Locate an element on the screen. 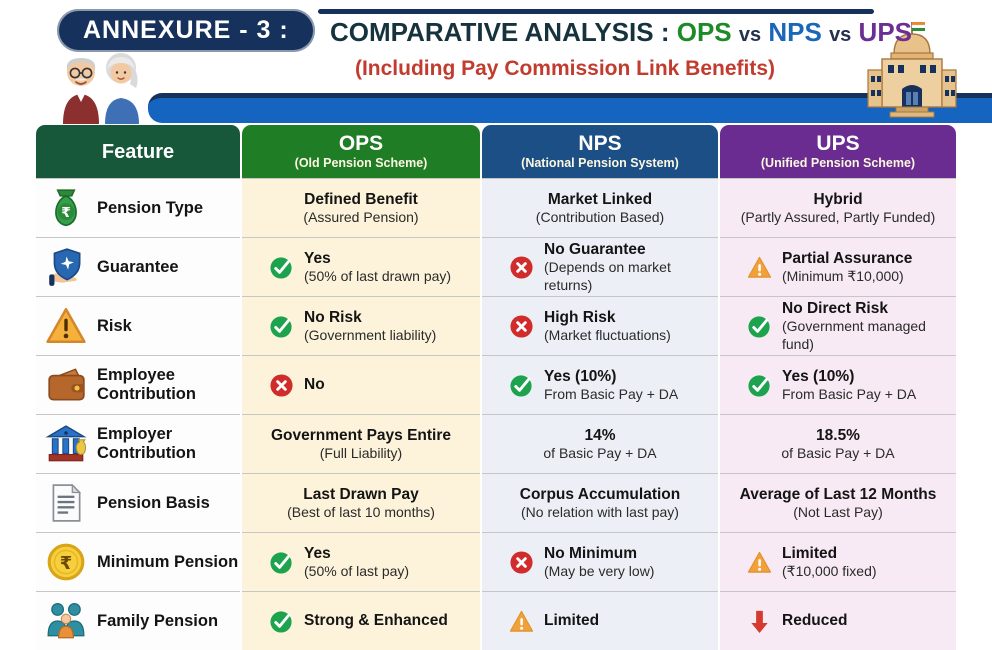 This screenshot has width=992, height=650. family-icon is located at coordinates (66, 621).